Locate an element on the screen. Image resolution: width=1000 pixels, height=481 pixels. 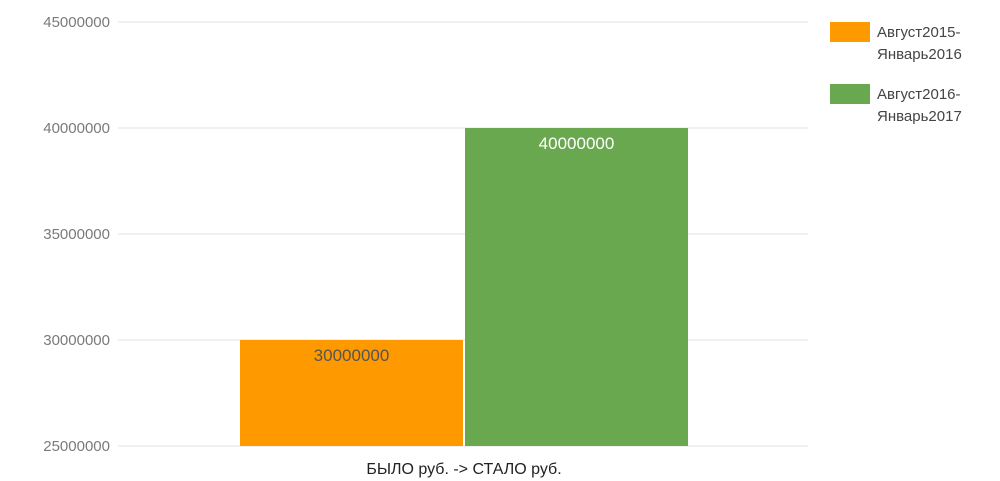
bar-2-data-label: 40000000 is located at coordinates (577, 143).